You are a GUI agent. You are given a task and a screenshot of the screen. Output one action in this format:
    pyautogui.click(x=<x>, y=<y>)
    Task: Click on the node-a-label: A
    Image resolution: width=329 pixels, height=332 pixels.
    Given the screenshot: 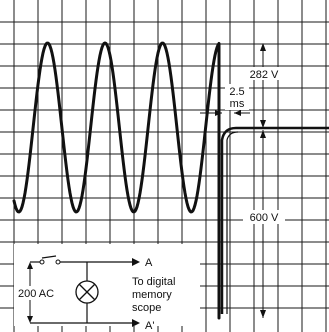 What is the action you would take?
    pyautogui.click(x=149, y=263)
    